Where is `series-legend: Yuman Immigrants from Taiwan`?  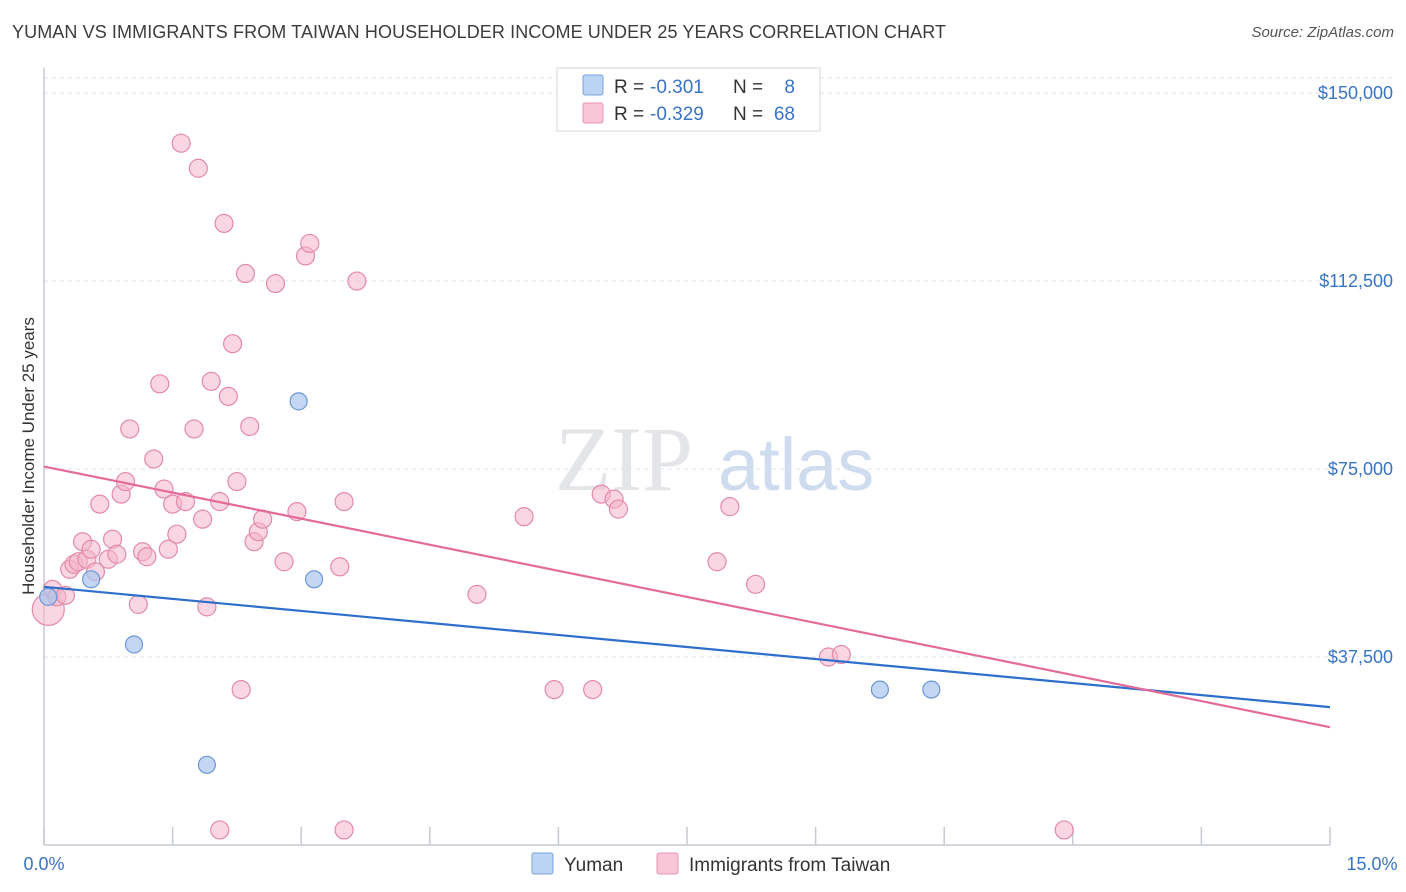 series-legend: Yuman Immigrants from Taiwan is located at coordinates (710, 864).